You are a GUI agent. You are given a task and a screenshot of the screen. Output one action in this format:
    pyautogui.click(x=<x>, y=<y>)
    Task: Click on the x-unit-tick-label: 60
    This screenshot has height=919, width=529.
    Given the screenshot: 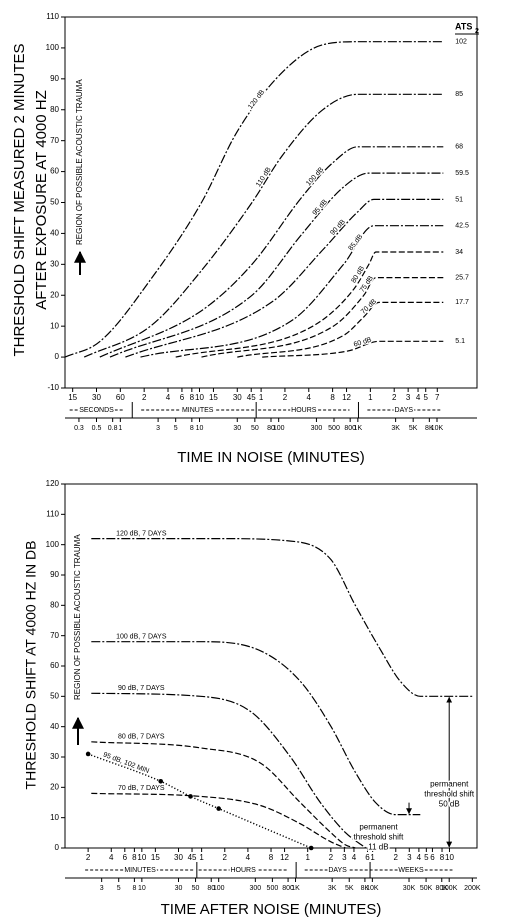 What is the action you would take?
    pyautogui.click(x=120, y=397)
    